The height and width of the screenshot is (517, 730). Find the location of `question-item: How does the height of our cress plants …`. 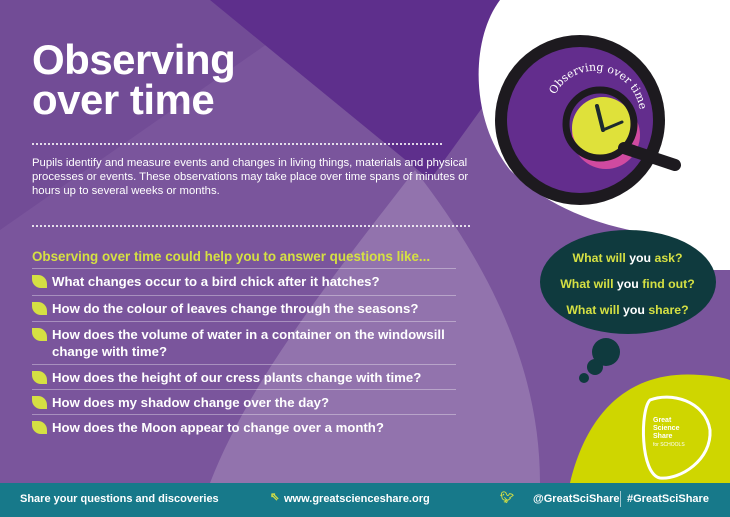

question-item: How does the height of our cress plants … is located at coordinates (244, 375).